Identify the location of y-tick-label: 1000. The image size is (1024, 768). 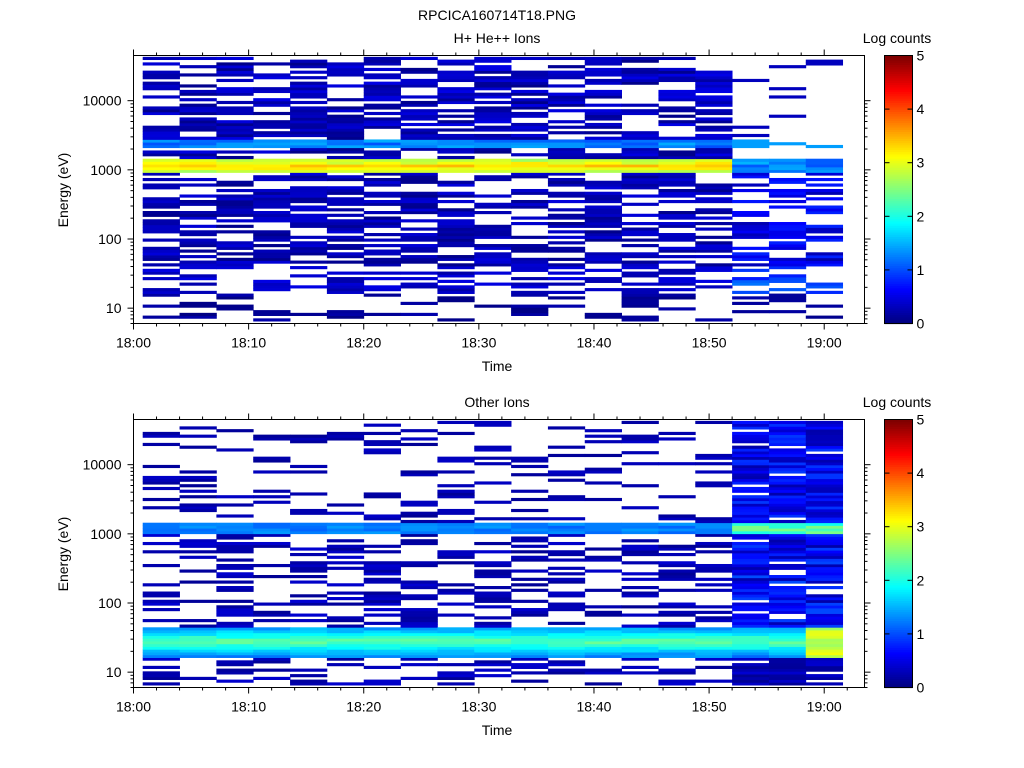
(105, 534).